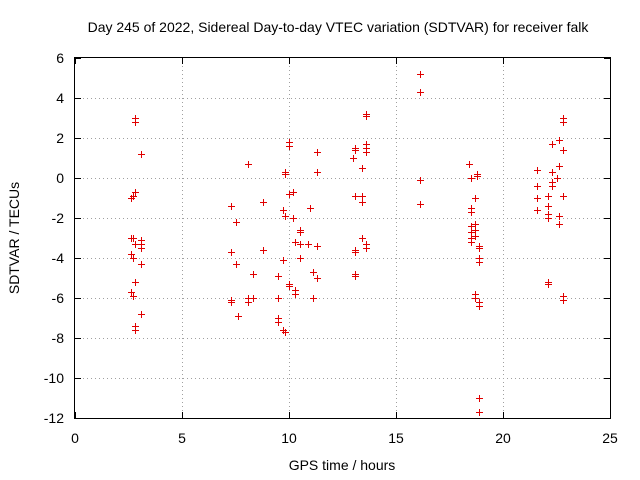 This screenshot has height=480, width=640. Describe the element at coordinates (342, 465) in the screenshot. I see `x-axis-label: GPS time / hours` at that location.